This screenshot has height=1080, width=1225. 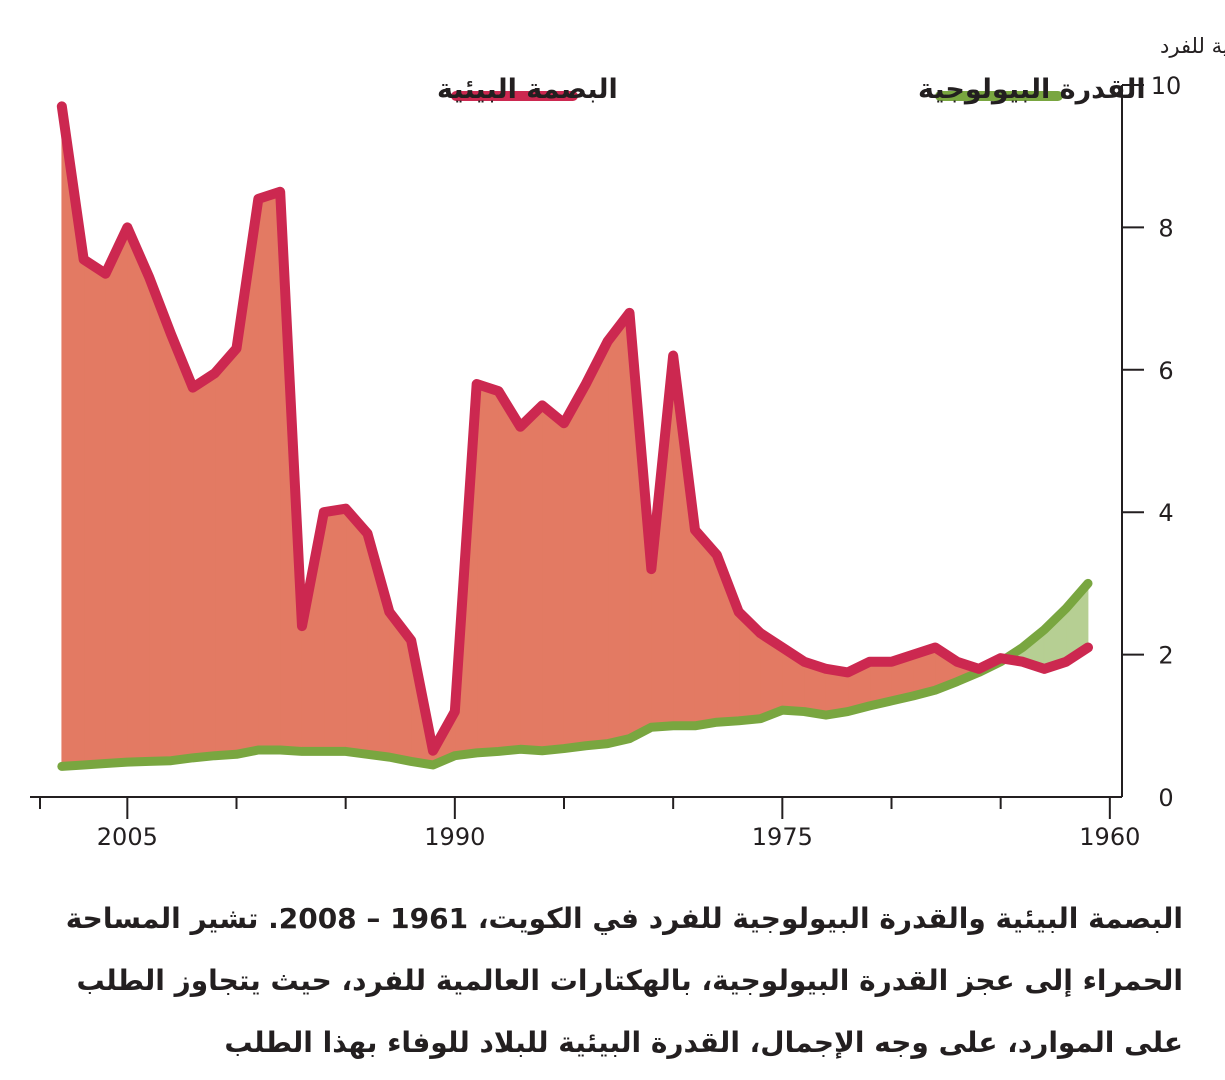 What do you see at coordinates (1165, 371) in the screenshot?
I see `y-tick-label: 6` at bounding box center [1165, 371].